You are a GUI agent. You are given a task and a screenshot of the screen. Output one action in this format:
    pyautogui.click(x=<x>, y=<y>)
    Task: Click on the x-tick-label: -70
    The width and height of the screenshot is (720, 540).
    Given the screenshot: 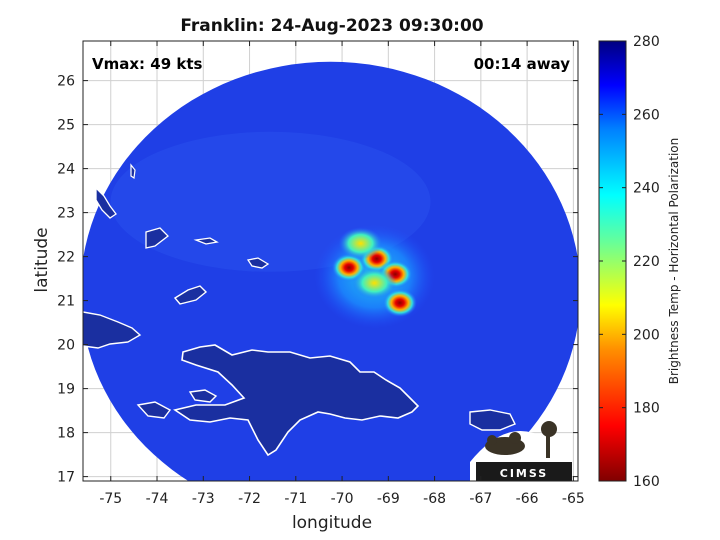 What is the action you would take?
    pyautogui.click(x=342, y=499)
    